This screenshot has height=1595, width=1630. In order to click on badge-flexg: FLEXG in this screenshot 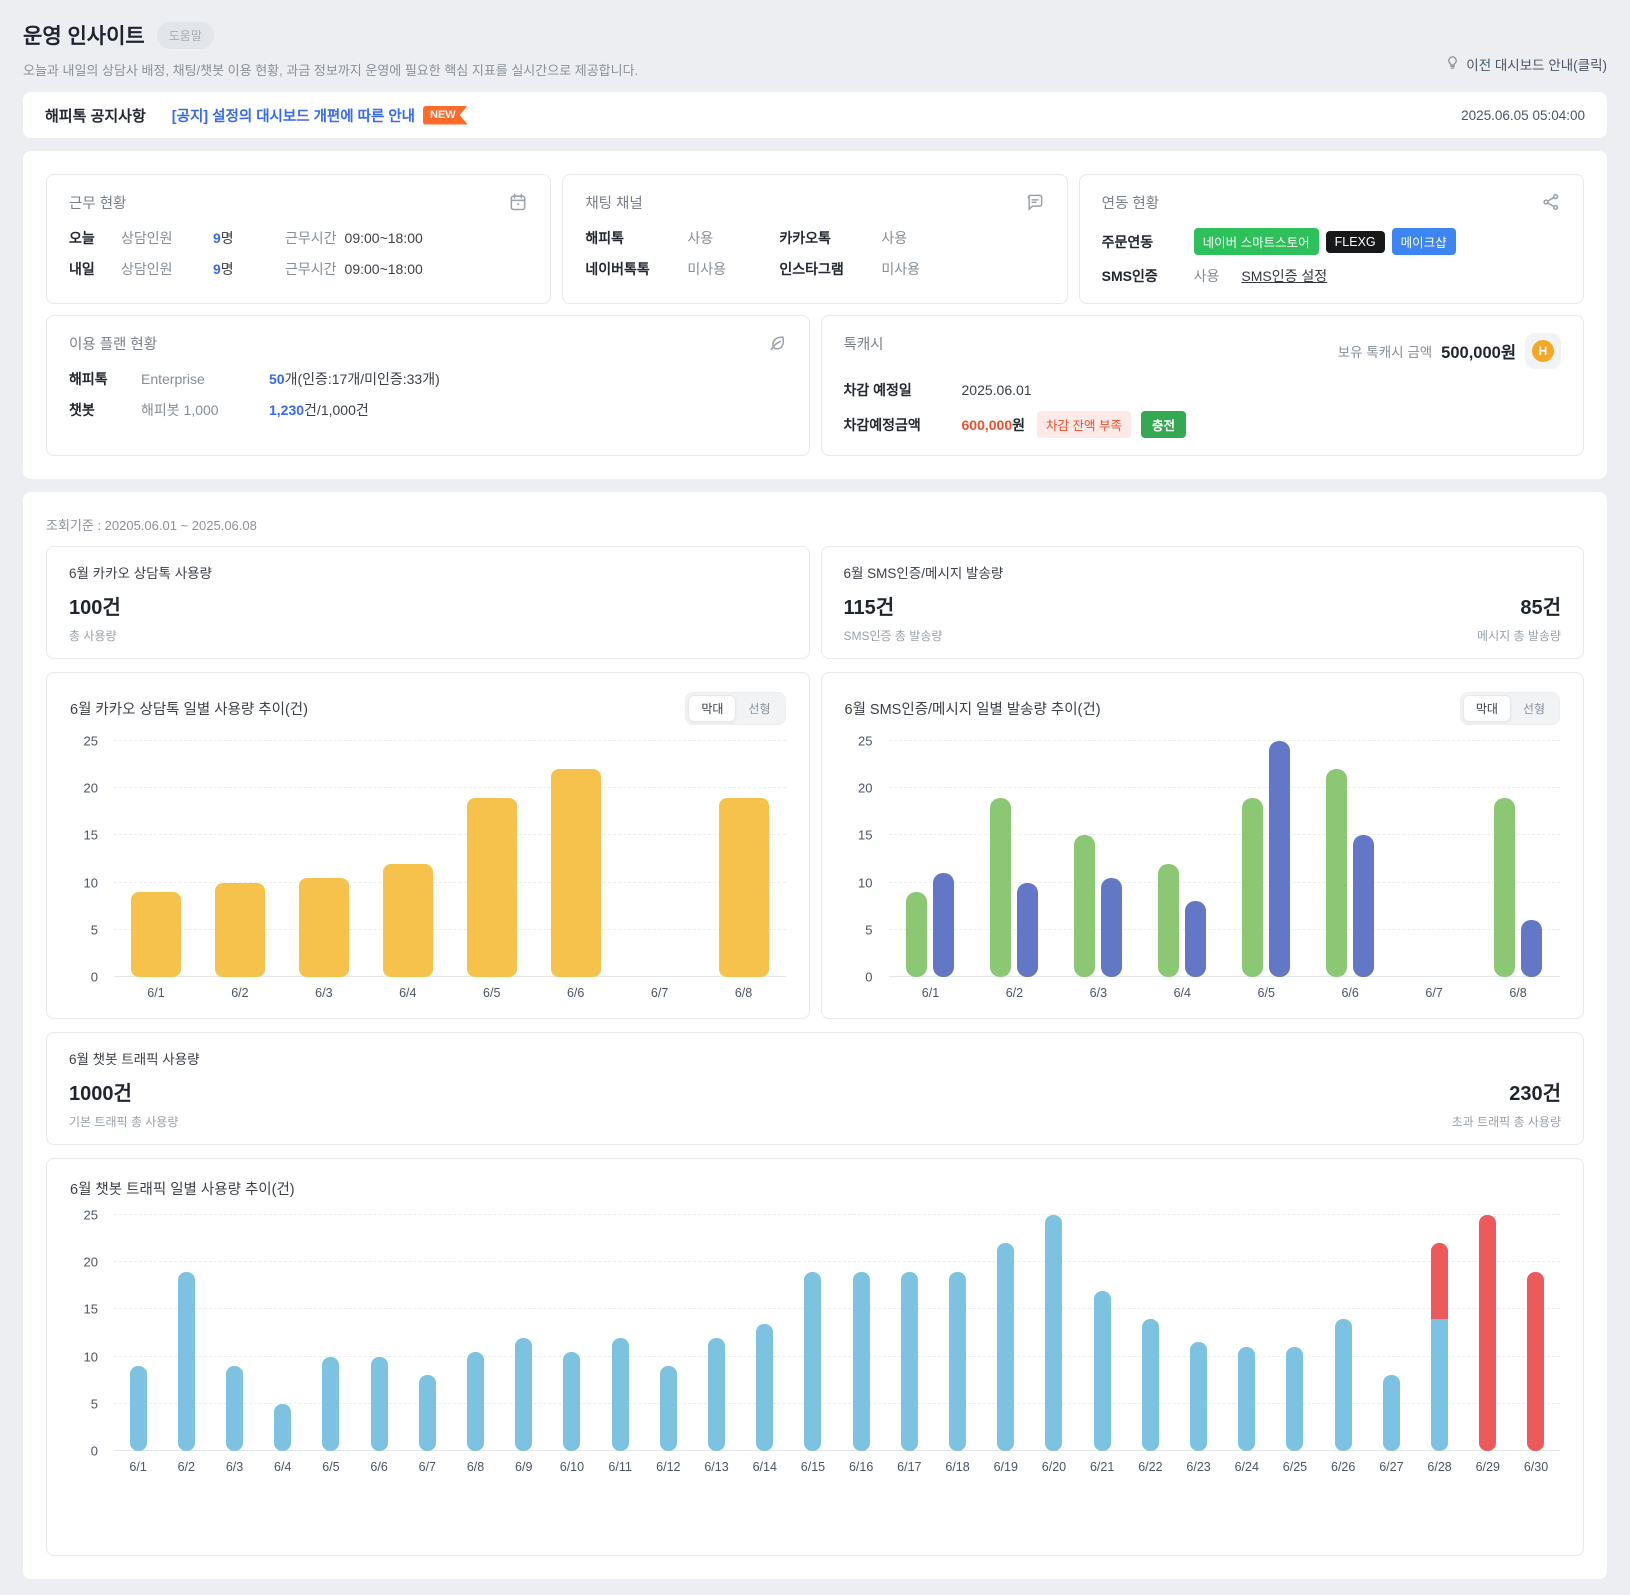, I will do `click(1355, 241)`.